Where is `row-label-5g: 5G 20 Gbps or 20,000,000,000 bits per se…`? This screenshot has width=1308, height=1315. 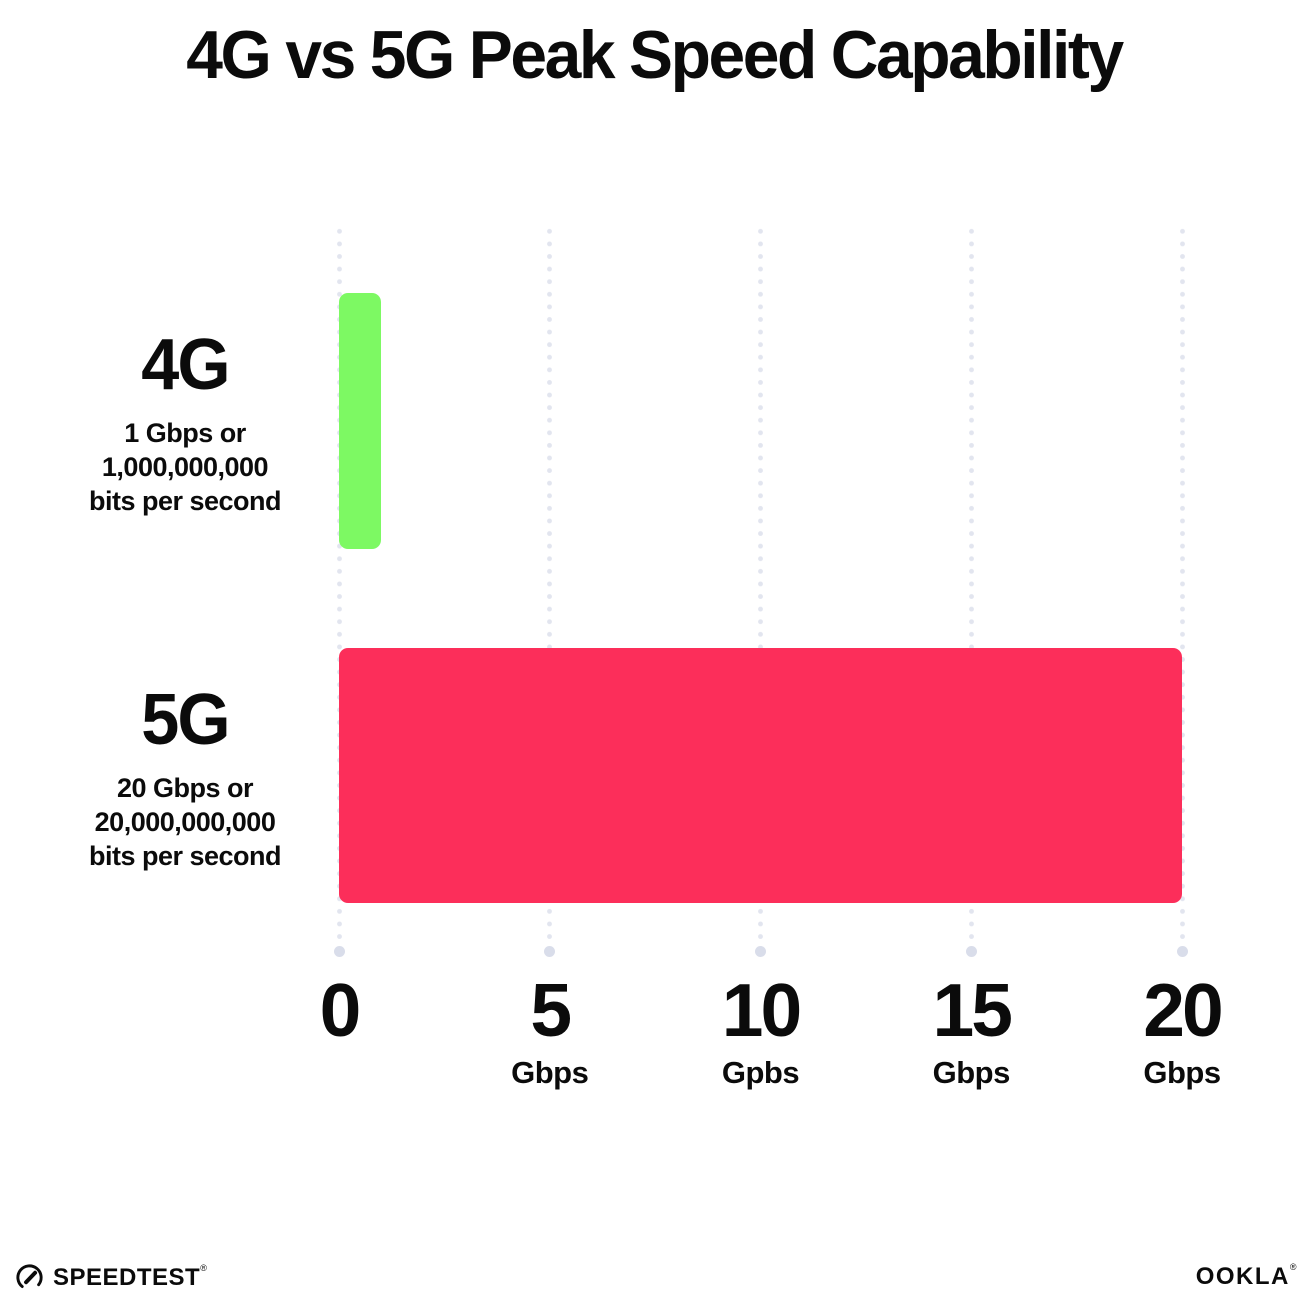 row-label-5g: 5G 20 Gbps or 20,000,000,000 bits per se… is located at coordinates (185, 778).